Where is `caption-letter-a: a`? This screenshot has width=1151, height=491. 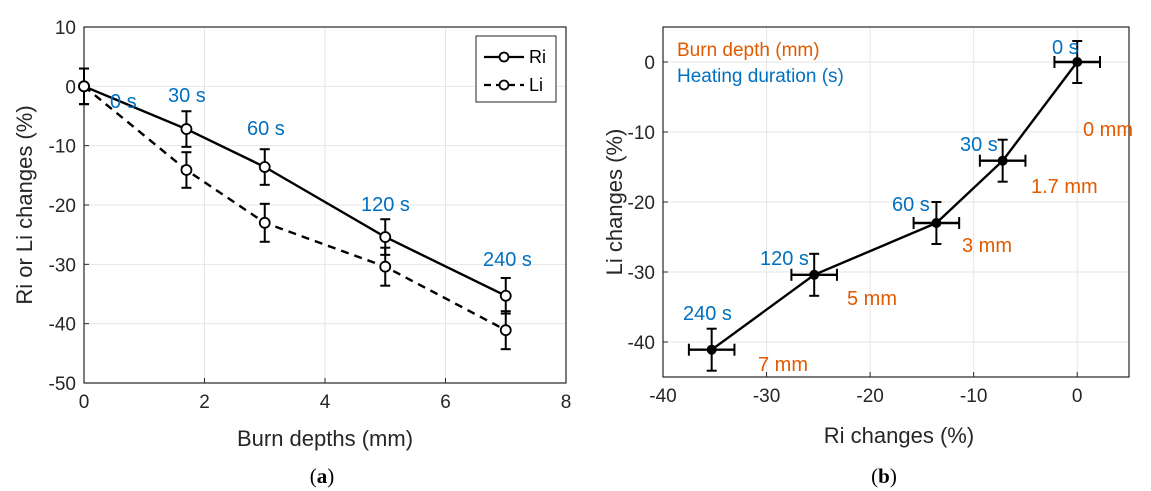
caption-letter-a: a is located at coordinates (322, 476).